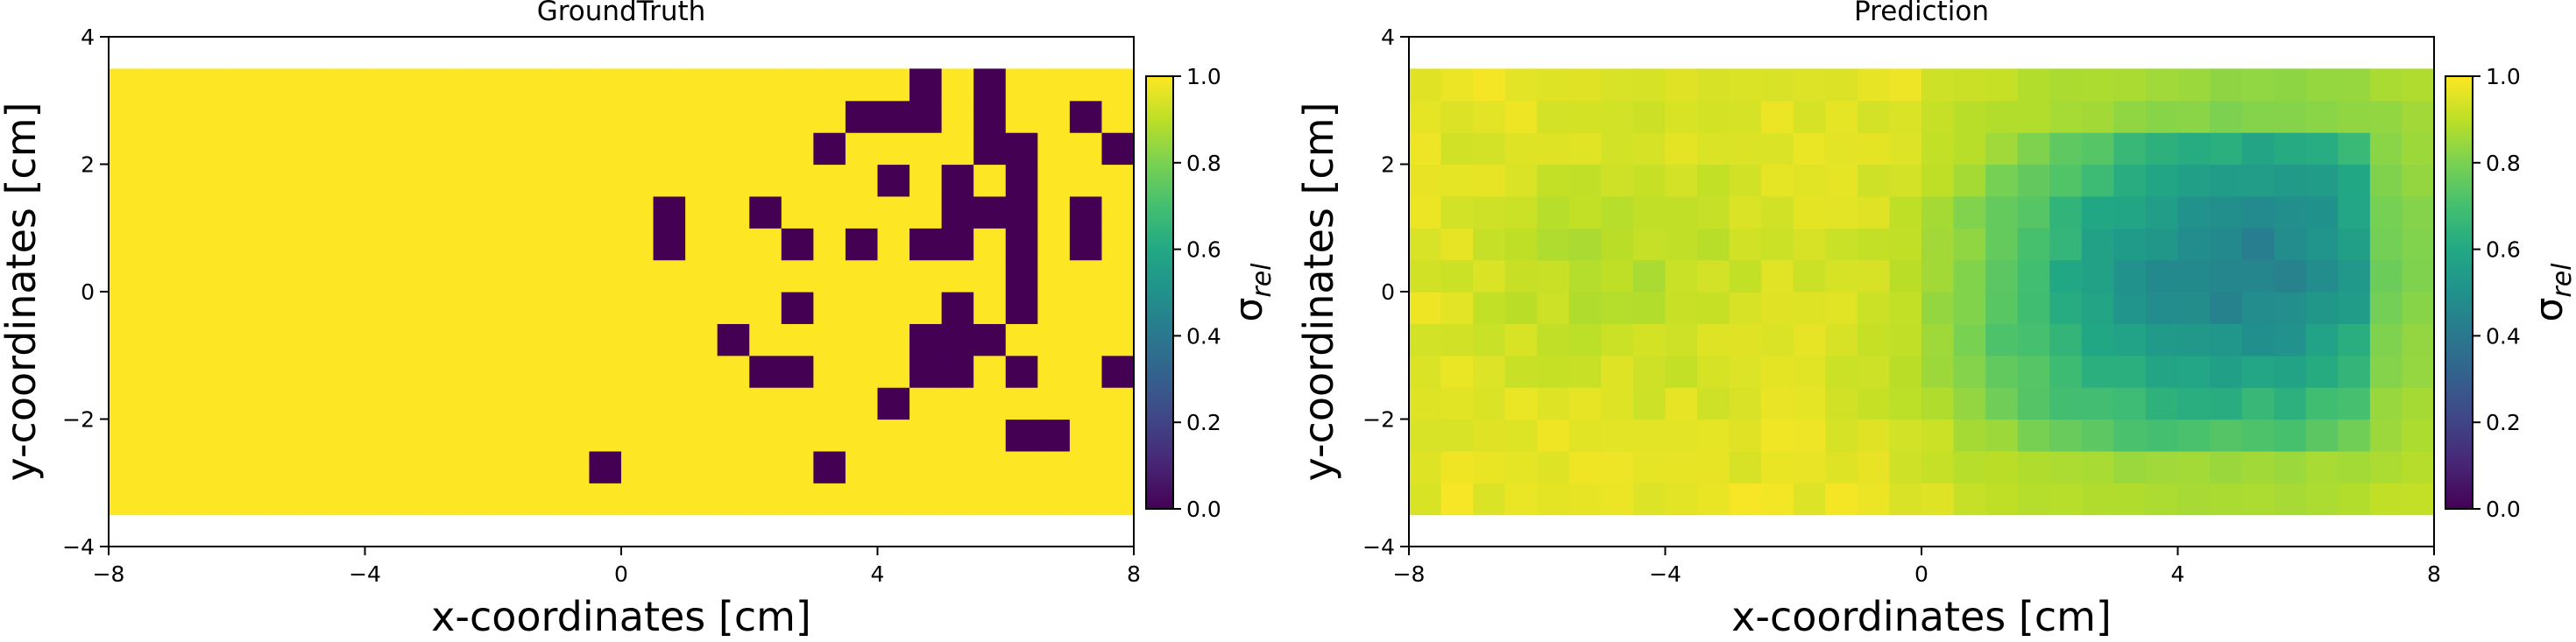  I want to click on colorbar-tick-label: 0.4, so click(2503, 336).